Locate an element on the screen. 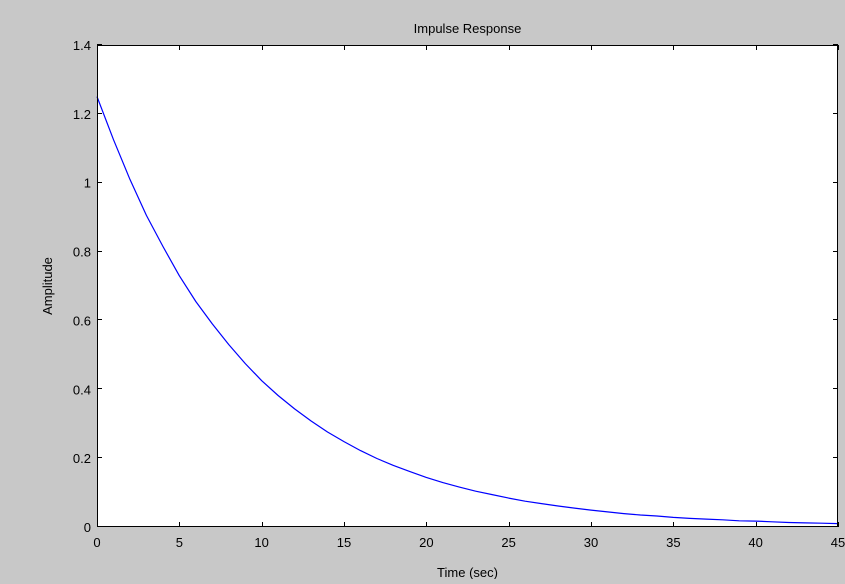 The height and width of the screenshot is (584, 845). chart-title: Impulse Response is located at coordinates (468, 28).